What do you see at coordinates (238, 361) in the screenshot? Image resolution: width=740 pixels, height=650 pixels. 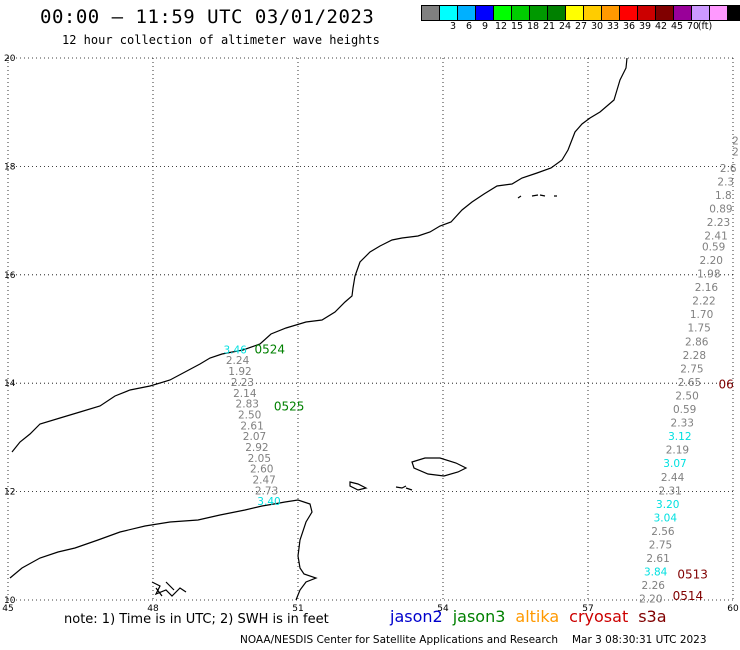 I see `wave-height-value: 2.24` at bounding box center [238, 361].